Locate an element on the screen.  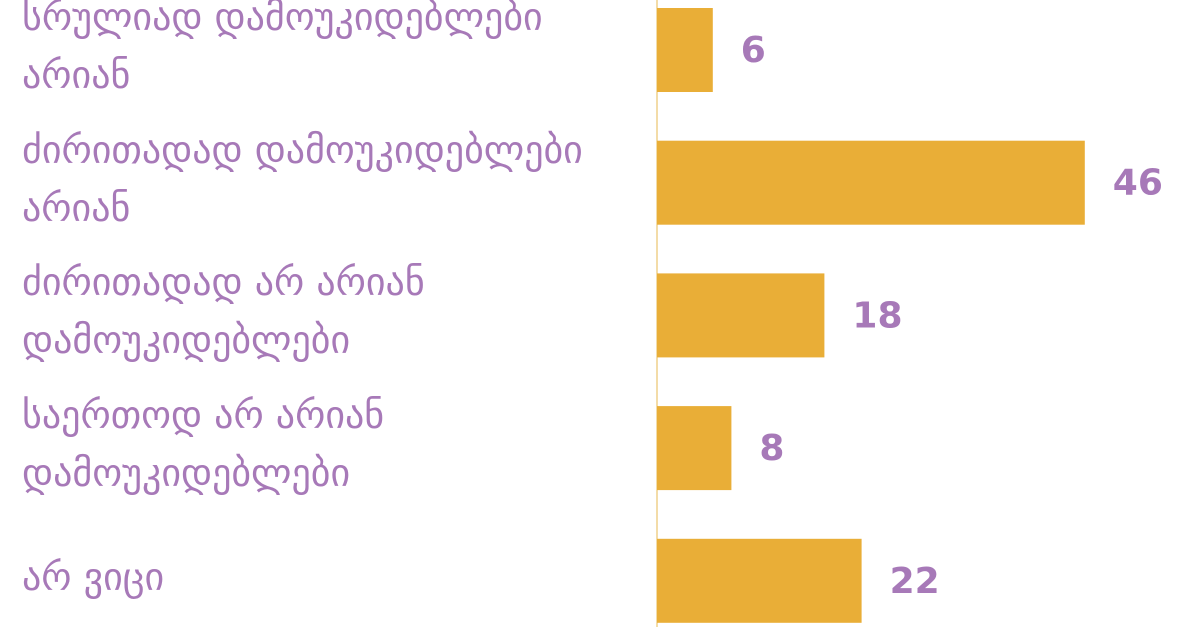
category-label: ძირითადად დამოუკიდებლები არიან is located at coordinates (302, 178).